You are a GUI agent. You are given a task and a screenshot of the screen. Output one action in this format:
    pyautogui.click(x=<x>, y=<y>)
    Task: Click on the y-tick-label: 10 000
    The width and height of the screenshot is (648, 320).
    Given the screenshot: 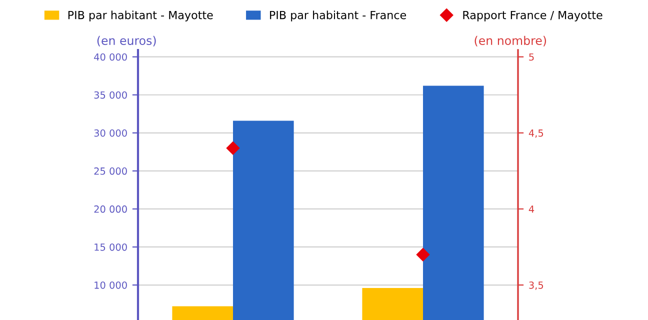 What is the action you would take?
    pyautogui.click(x=110, y=285)
    